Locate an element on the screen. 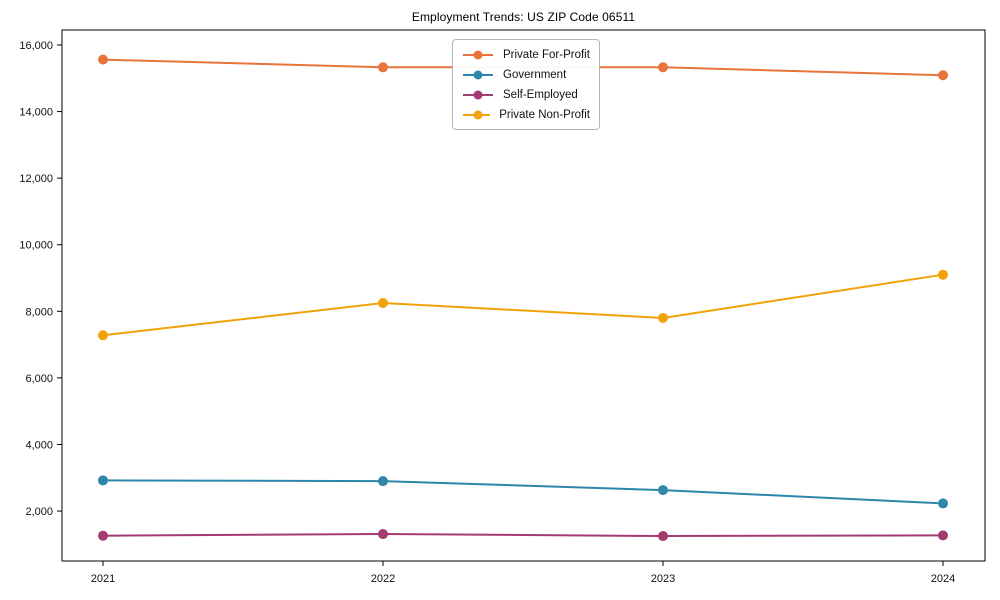 The image size is (1000, 600). y-tick-label: 10,000 is located at coordinates (36, 246).